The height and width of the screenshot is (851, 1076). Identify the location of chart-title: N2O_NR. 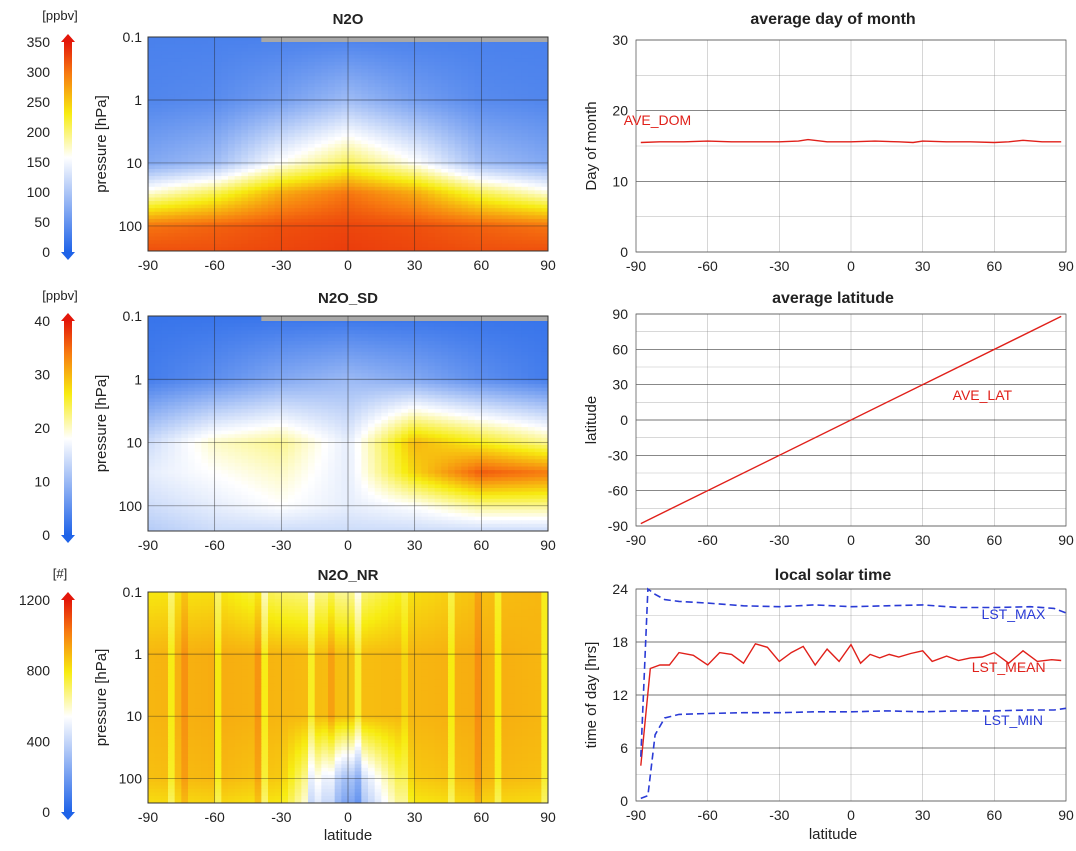
(348, 575).